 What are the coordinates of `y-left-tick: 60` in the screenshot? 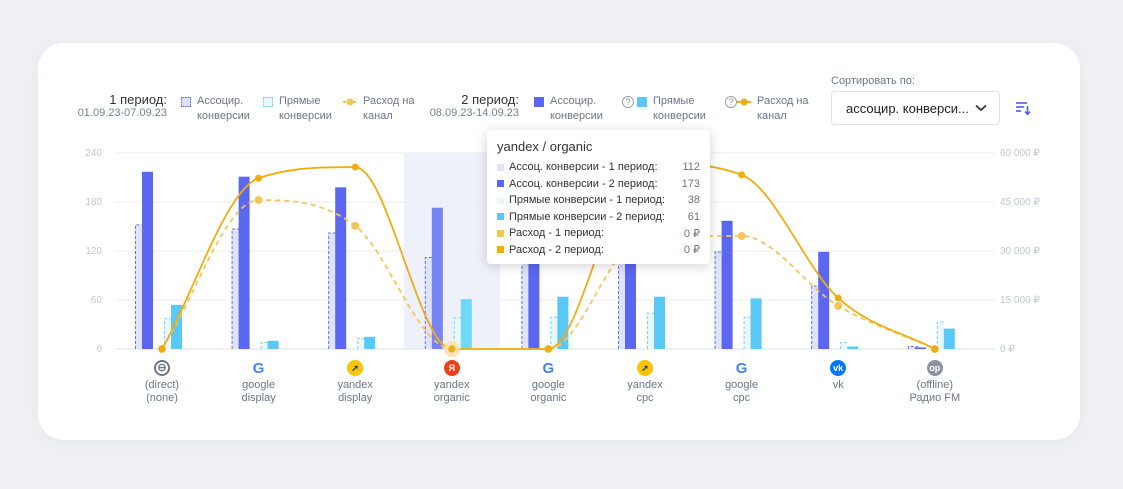 It's located at (97, 300).